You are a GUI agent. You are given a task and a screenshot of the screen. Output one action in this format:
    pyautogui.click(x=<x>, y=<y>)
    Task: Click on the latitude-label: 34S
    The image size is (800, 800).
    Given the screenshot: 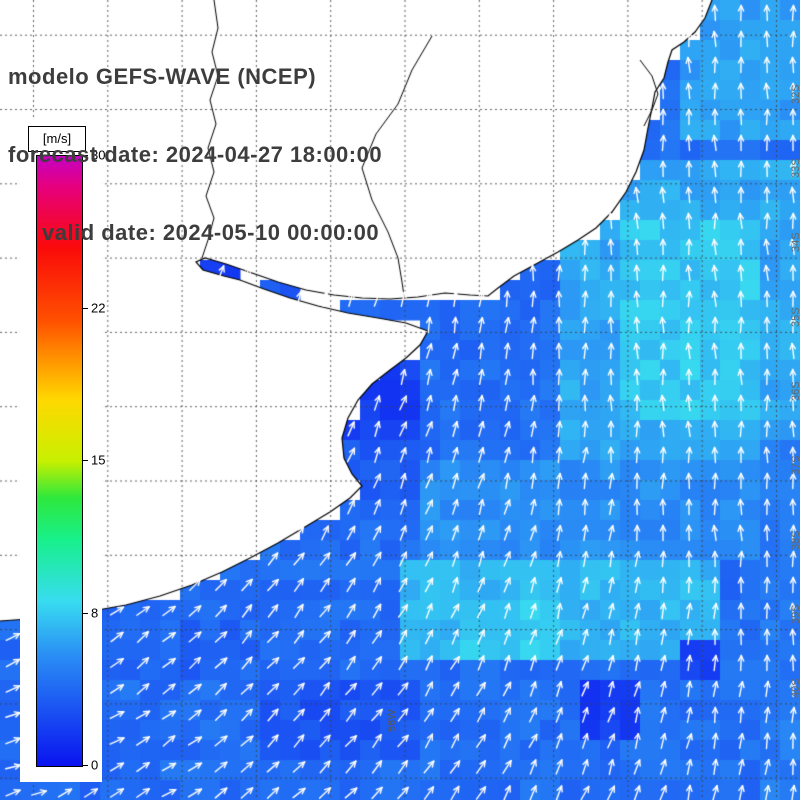 What is the action you would take?
    pyautogui.click(x=795, y=242)
    